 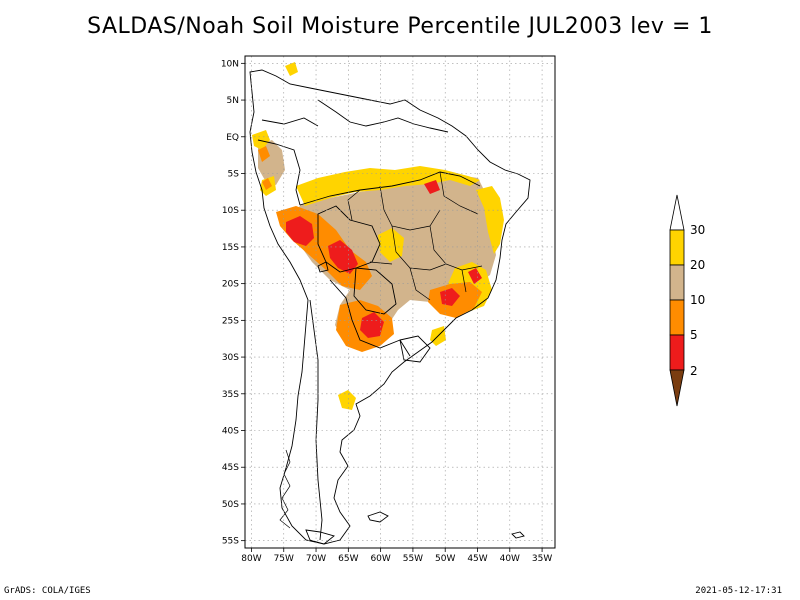 I want to click on colorbar-label-5: 5, so click(x=694, y=335).